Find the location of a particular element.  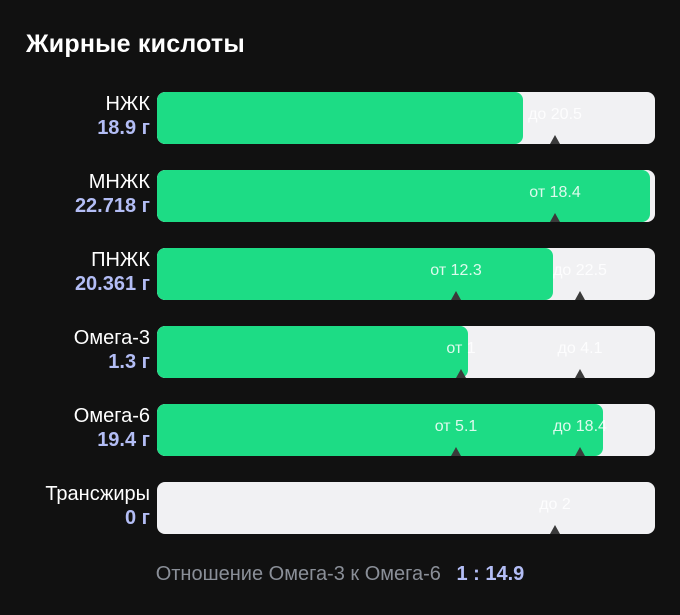

nutrient-label-block: НЖК 18.9 г is located at coordinates (75, 116).